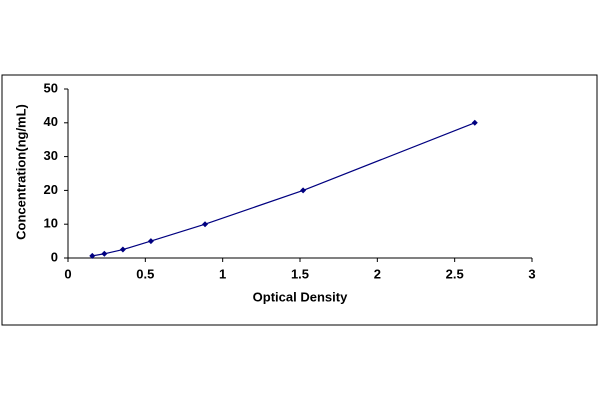  What do you see at coordinates (300, 296) in the screenshot?
I see `x-axis-label: Optical Density` at bounding box center [300, 296].